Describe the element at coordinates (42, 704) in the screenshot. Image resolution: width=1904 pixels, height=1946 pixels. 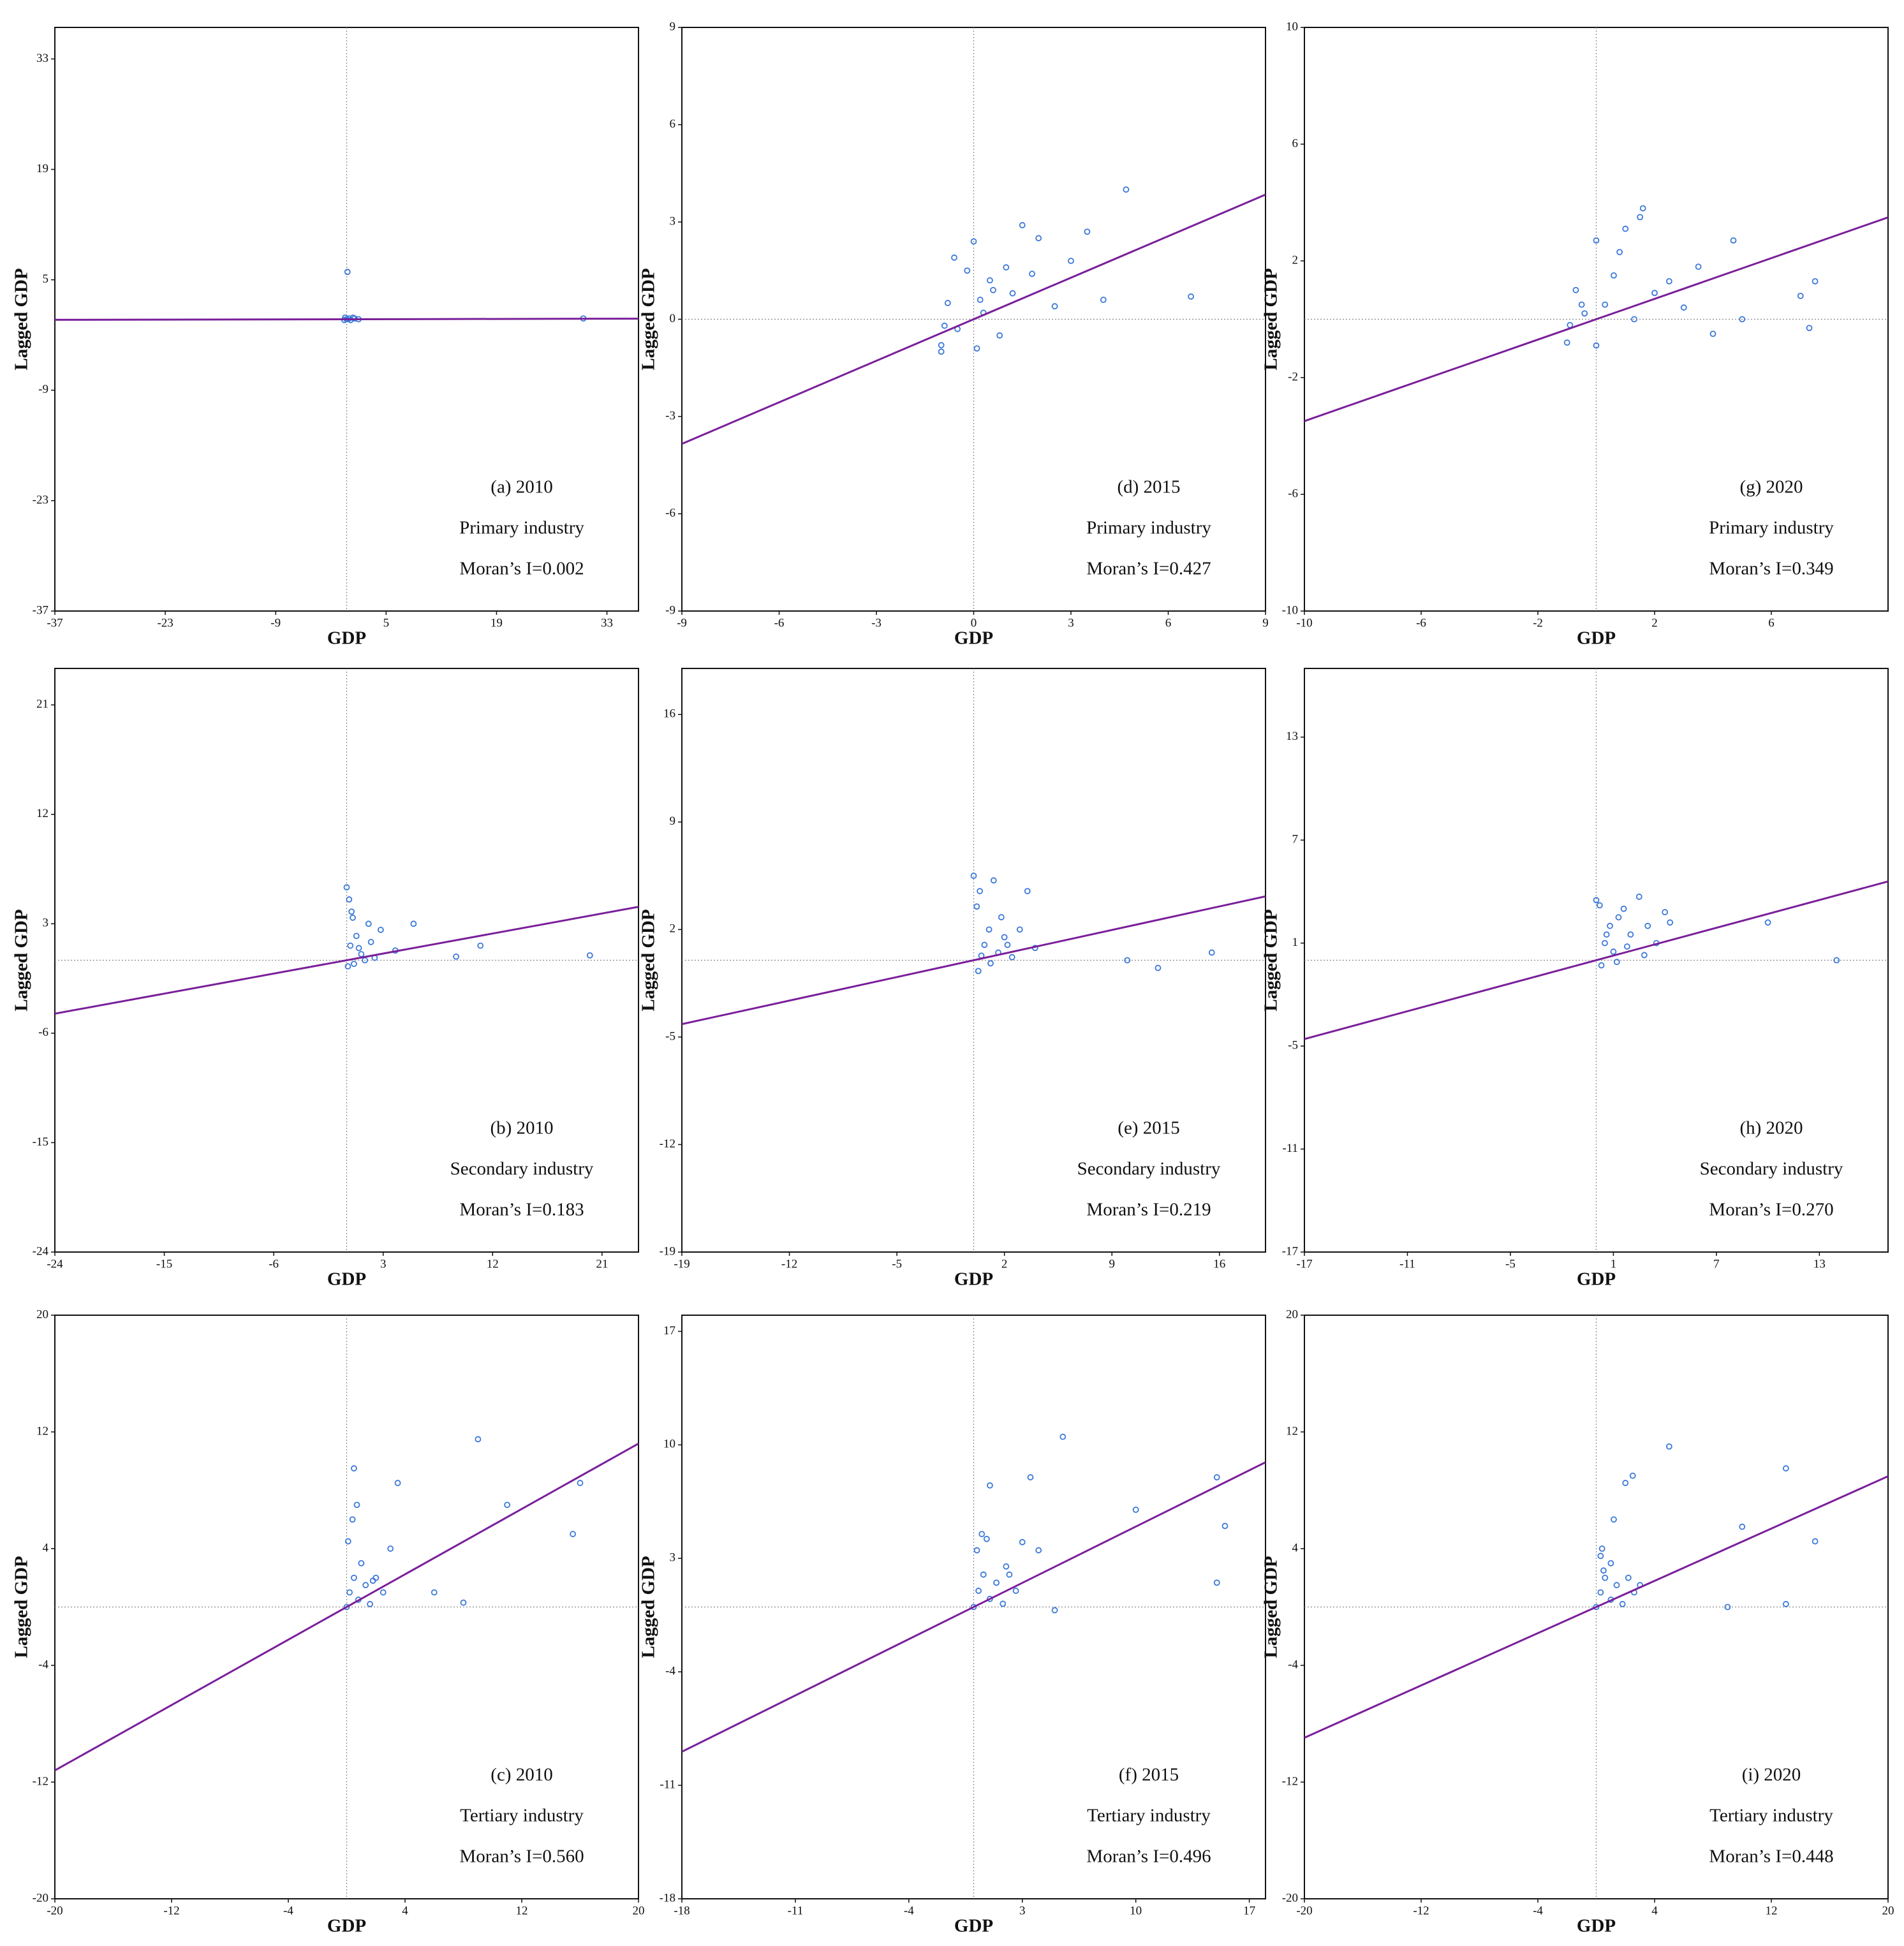
I see `y-tick-label: 21` at that location.